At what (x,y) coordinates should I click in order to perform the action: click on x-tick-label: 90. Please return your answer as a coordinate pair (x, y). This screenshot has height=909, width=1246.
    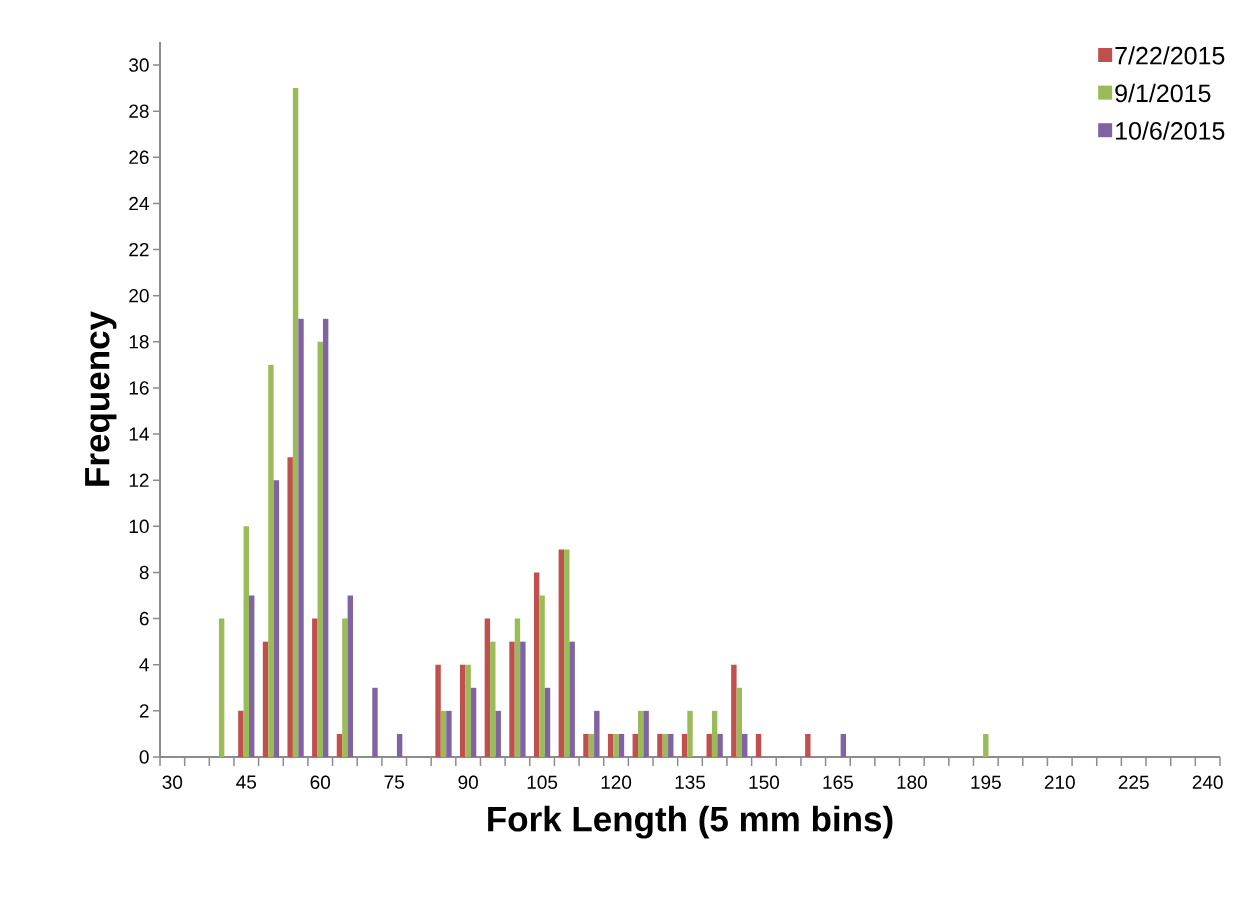
    Looking at the image, I should click on (468, 782).